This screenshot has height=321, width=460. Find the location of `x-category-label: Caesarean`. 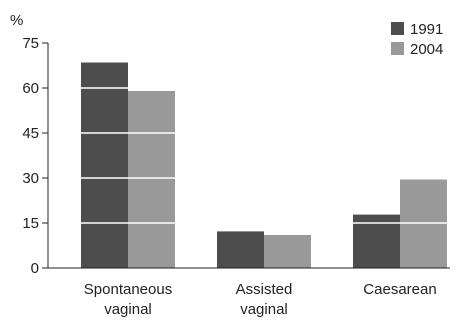

x-category-label: Caesarean is located at coordinates (399, 289).